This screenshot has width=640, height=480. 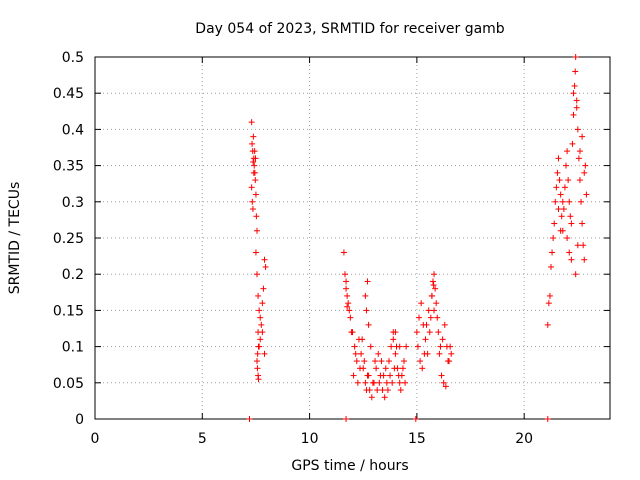 What do you see at coordinates (95, 439) in the screenshot?
I see `x-tick-label: 0` at bounding box center [95, 439].